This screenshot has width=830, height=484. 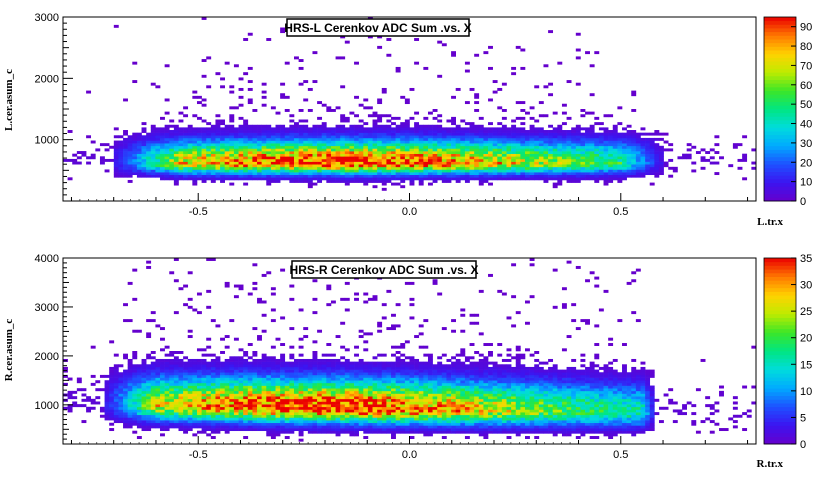 What do you see at coordinates (780, 26) in the screenshot?
I see `palette-swatch` at bounding box center [780, 26].